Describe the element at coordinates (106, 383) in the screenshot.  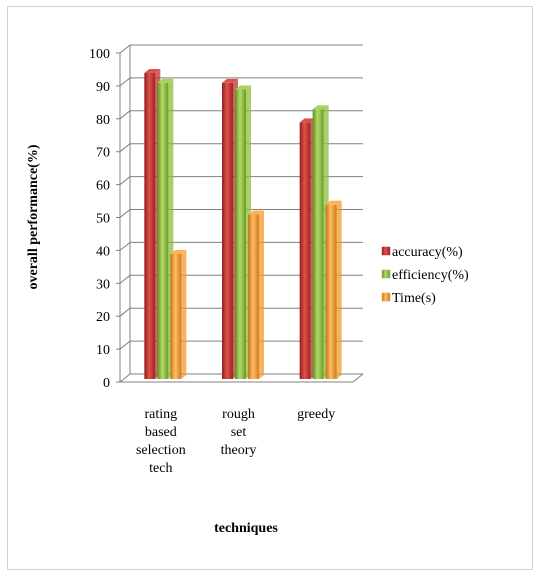
I see `y-tick-label: 0` at that location.